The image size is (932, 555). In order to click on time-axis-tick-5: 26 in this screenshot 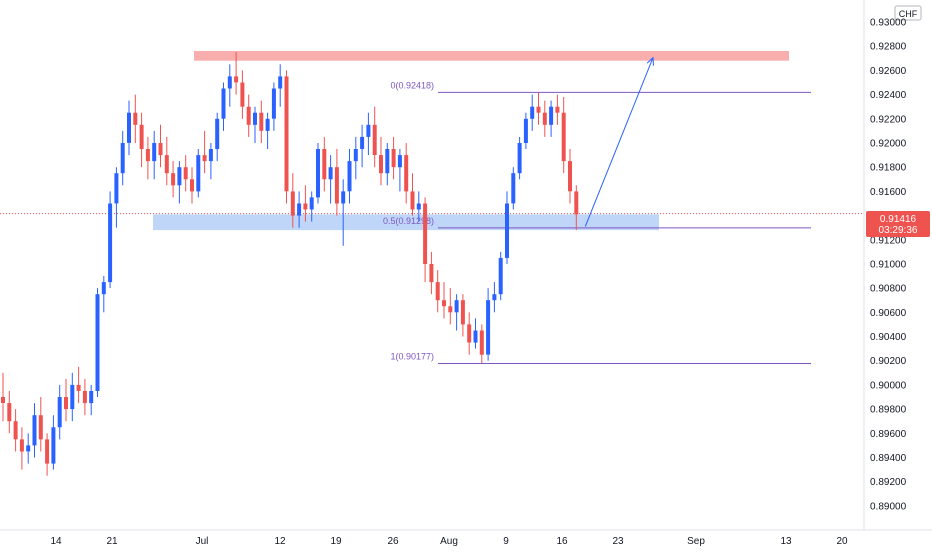, I will do `click(393, 541)`.